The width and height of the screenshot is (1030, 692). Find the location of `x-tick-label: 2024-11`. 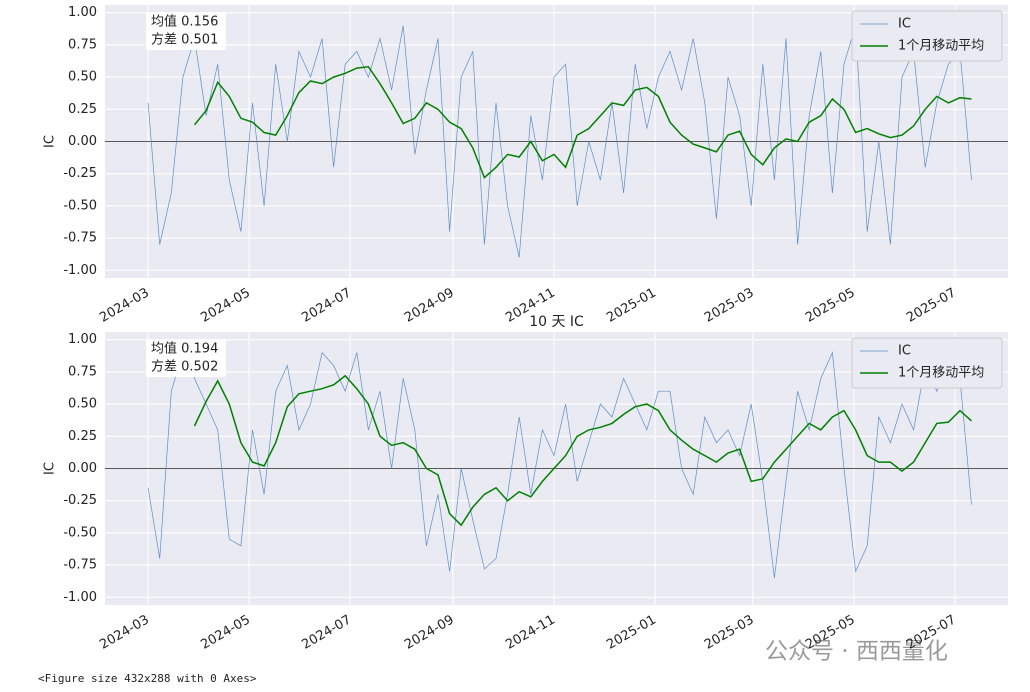

x-tick-label: 2024-11 is located at coordinates (530, 633).